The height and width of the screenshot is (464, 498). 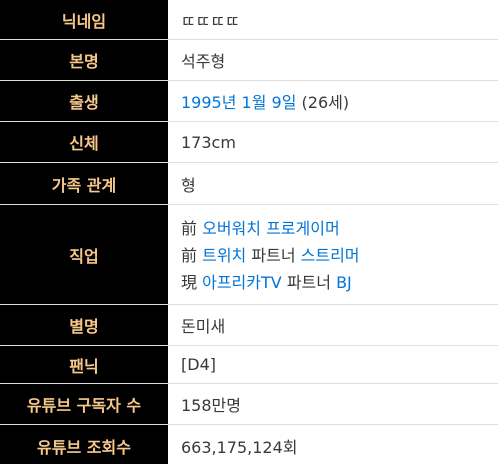 What do you see at coordinates (242, 282) in the screenshot?
I see `job-3-link: 아프리카TV` at bounding box center [242, 282].